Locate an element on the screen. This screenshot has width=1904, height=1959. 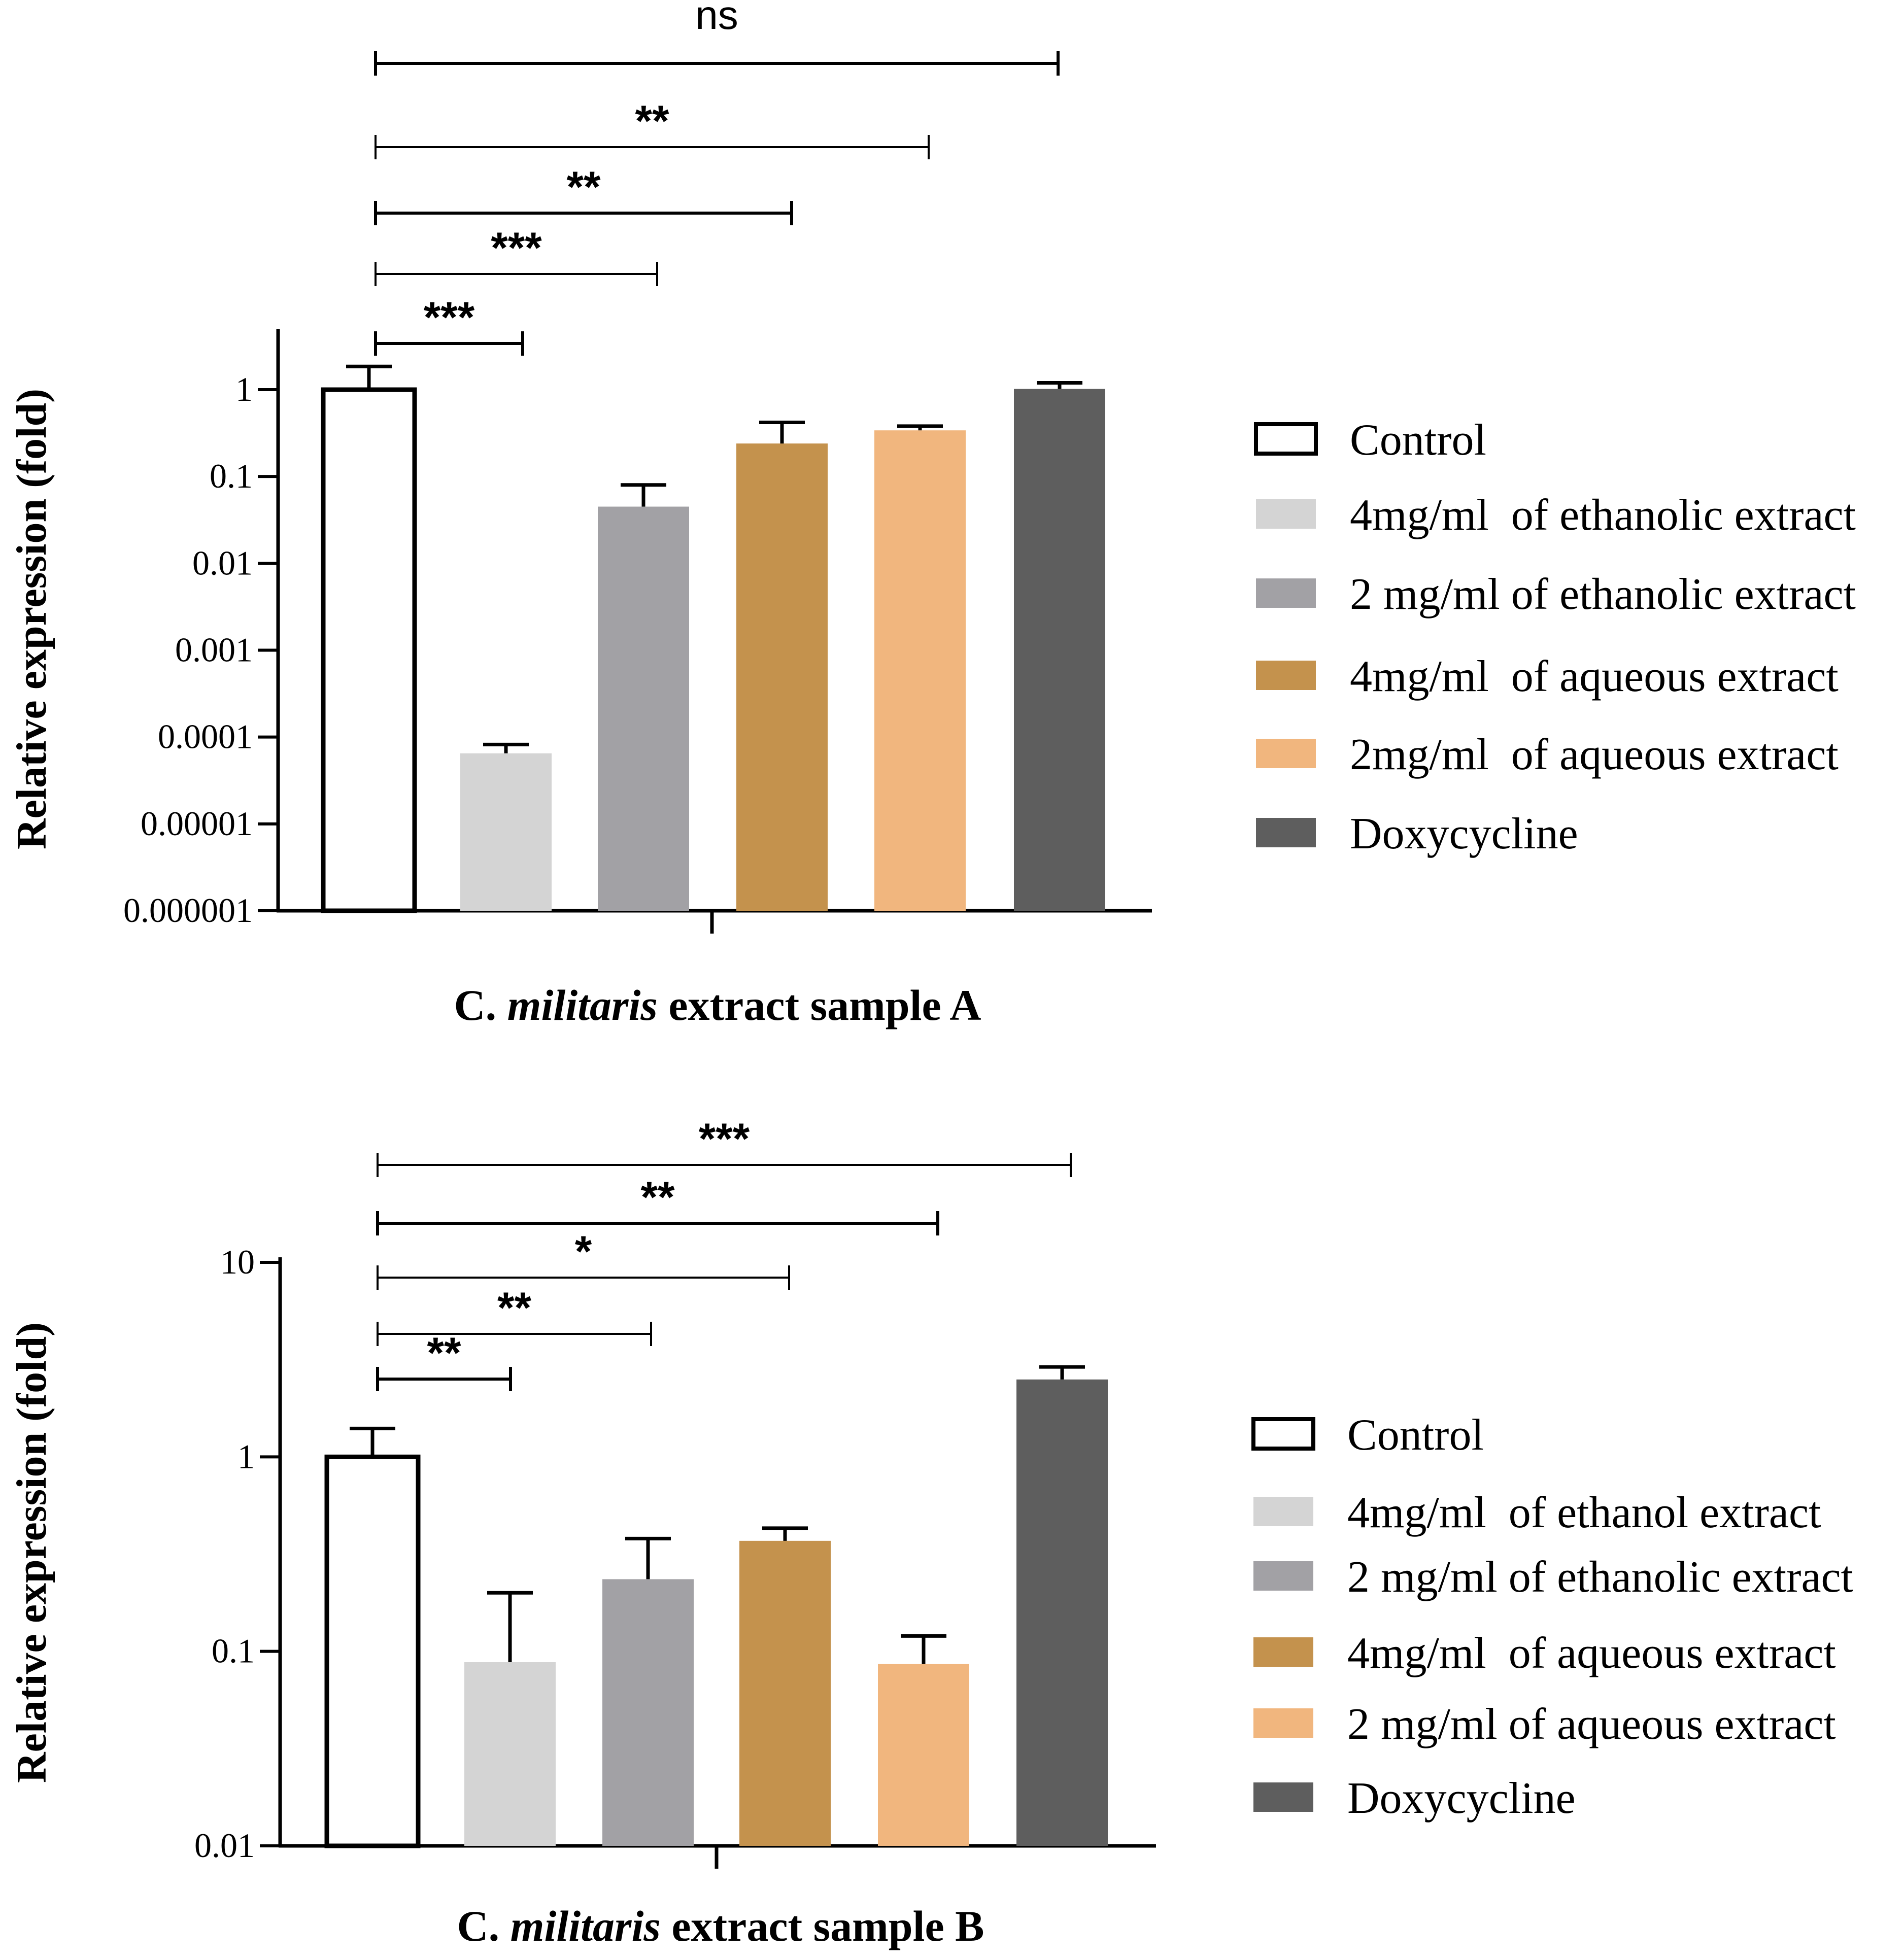
x-axis-label: C. militaris extract sample A is located at coordinates (718, 1005).